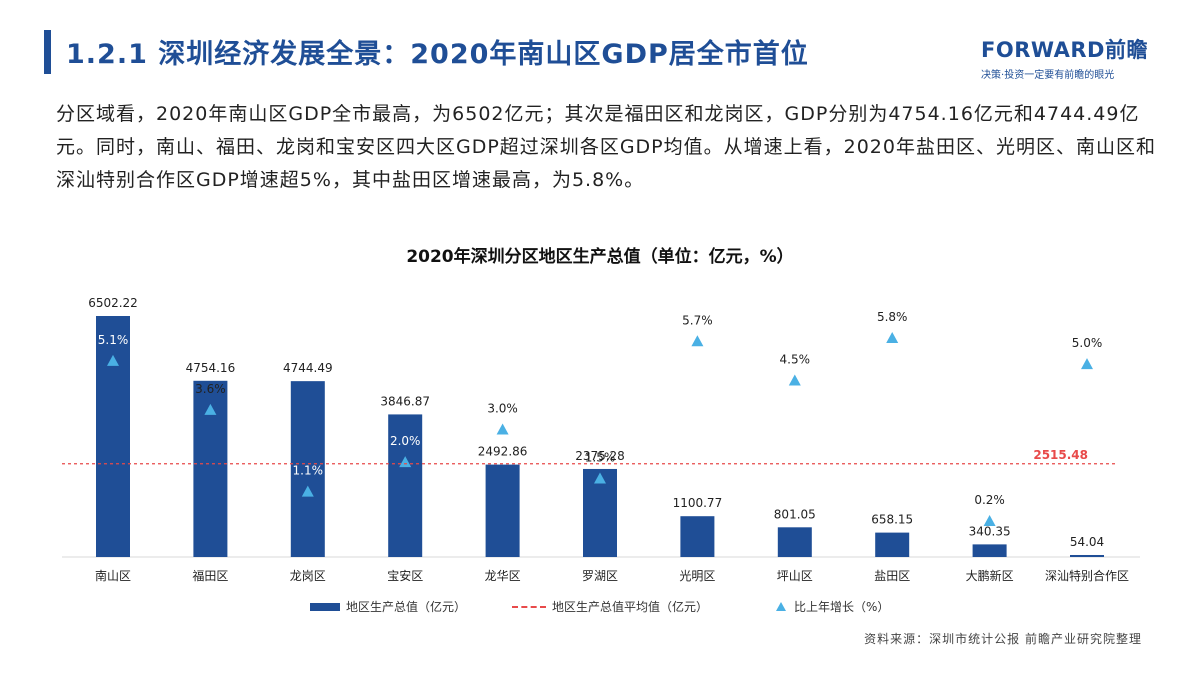 This screenshot has width=1200, height=675. I want to click on brand-logo: FORWARD前瞻 决策·投资一定要有前瞻的眼光, so click(1064, 57).